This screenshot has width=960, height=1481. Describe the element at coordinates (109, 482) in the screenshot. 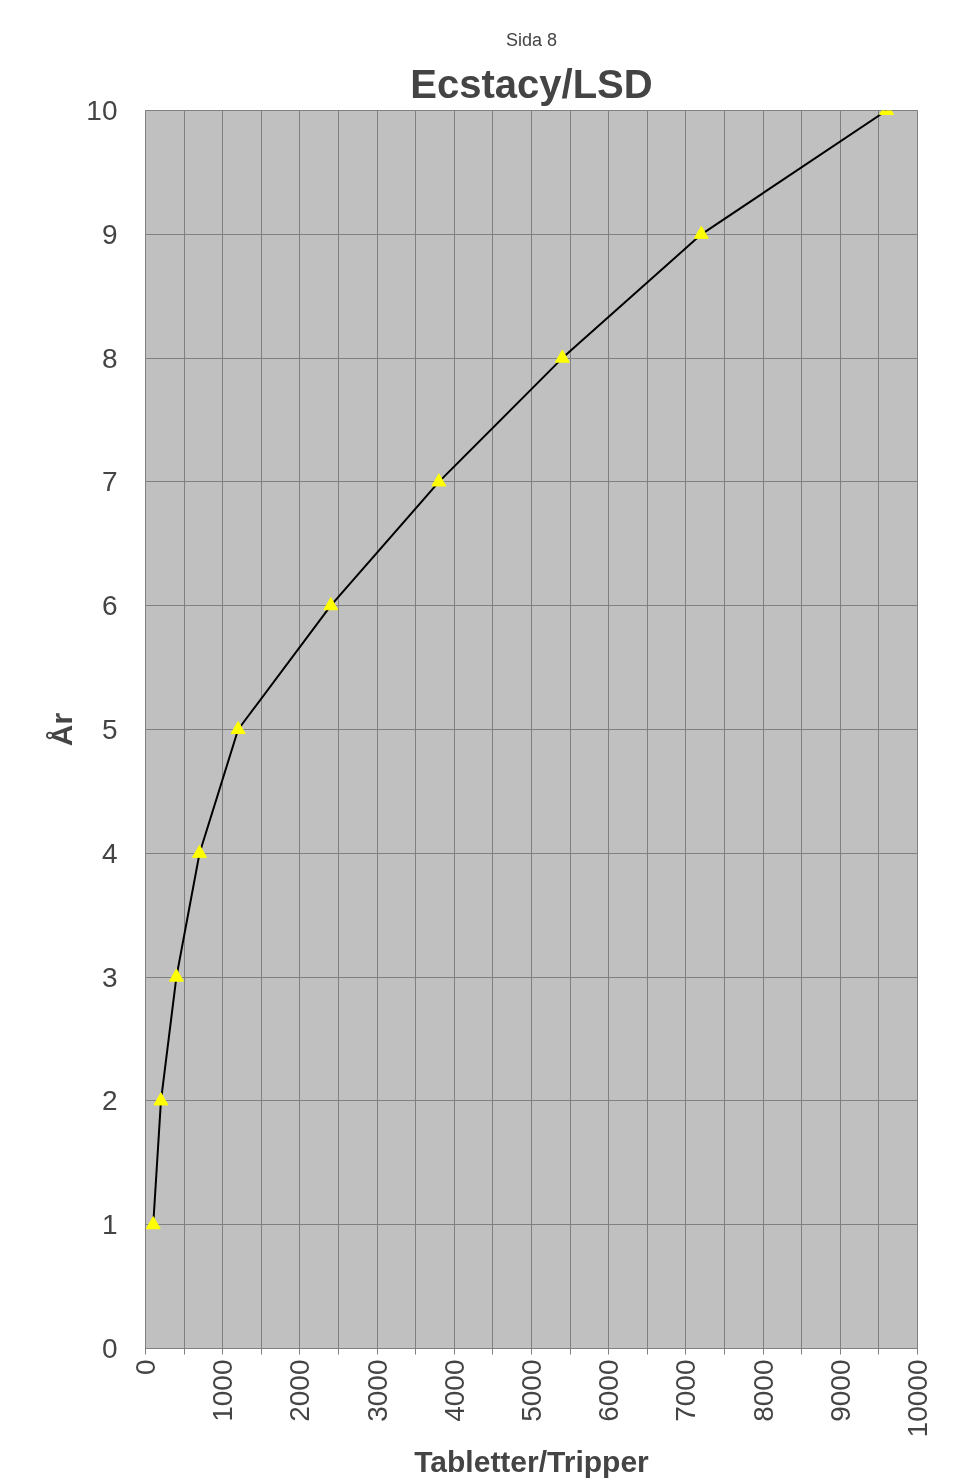

I see `y-tick-label: 7` at that location.